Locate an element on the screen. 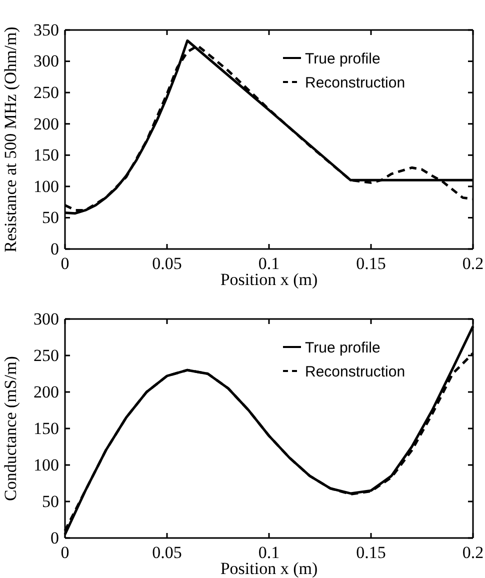 The height and width of the screenshot is (578, 485). y-tick-label: 350 is located at coordinates (46, 30).